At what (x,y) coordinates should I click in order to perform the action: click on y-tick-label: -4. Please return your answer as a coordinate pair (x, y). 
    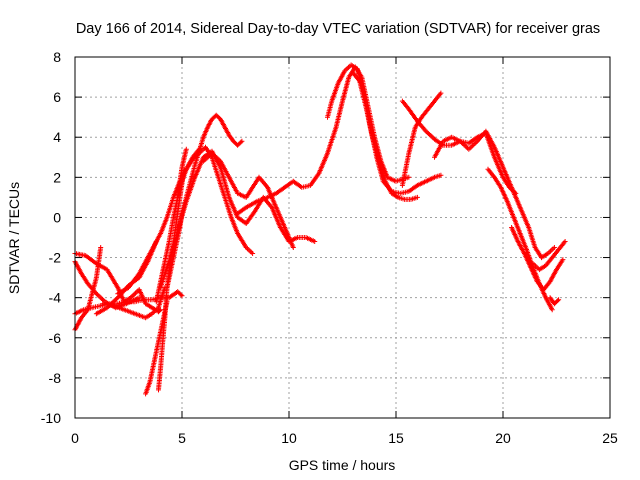
    Looking at the image, I should click on (55, 298).